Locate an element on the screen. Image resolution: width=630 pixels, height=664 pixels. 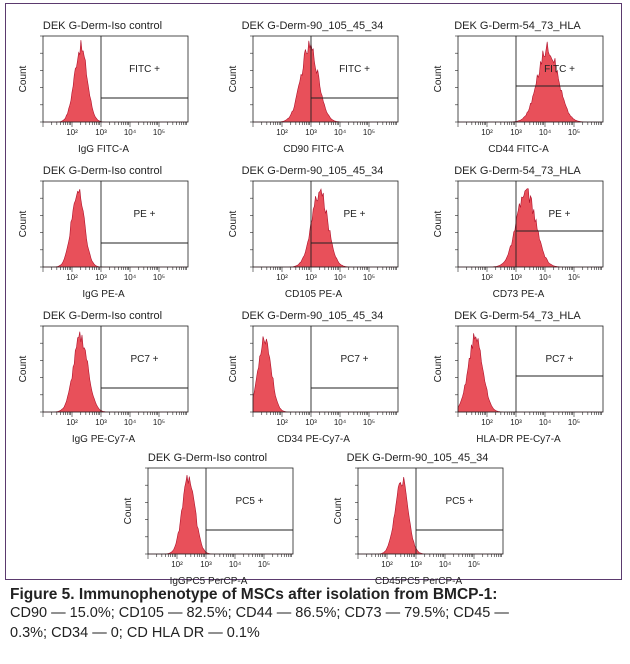
x-axis-label: IgG FITC-A is located at coordinates (103, 149).